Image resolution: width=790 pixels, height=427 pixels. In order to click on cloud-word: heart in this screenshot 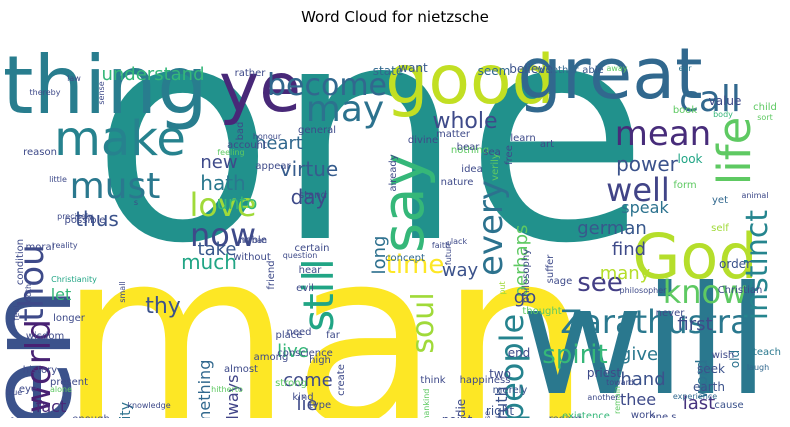, I will do `click(279, 143)`.